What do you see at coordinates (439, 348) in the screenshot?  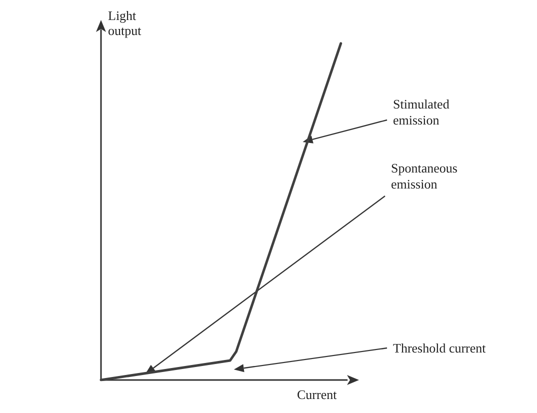 I see `text: Threshold current` at bounding box center [439, 348].